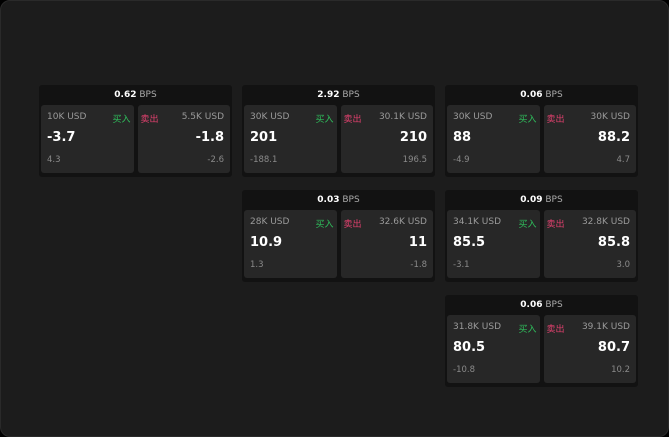 The image size is (669, 437). I want to click on bid-price: 201, so click(264, 137).